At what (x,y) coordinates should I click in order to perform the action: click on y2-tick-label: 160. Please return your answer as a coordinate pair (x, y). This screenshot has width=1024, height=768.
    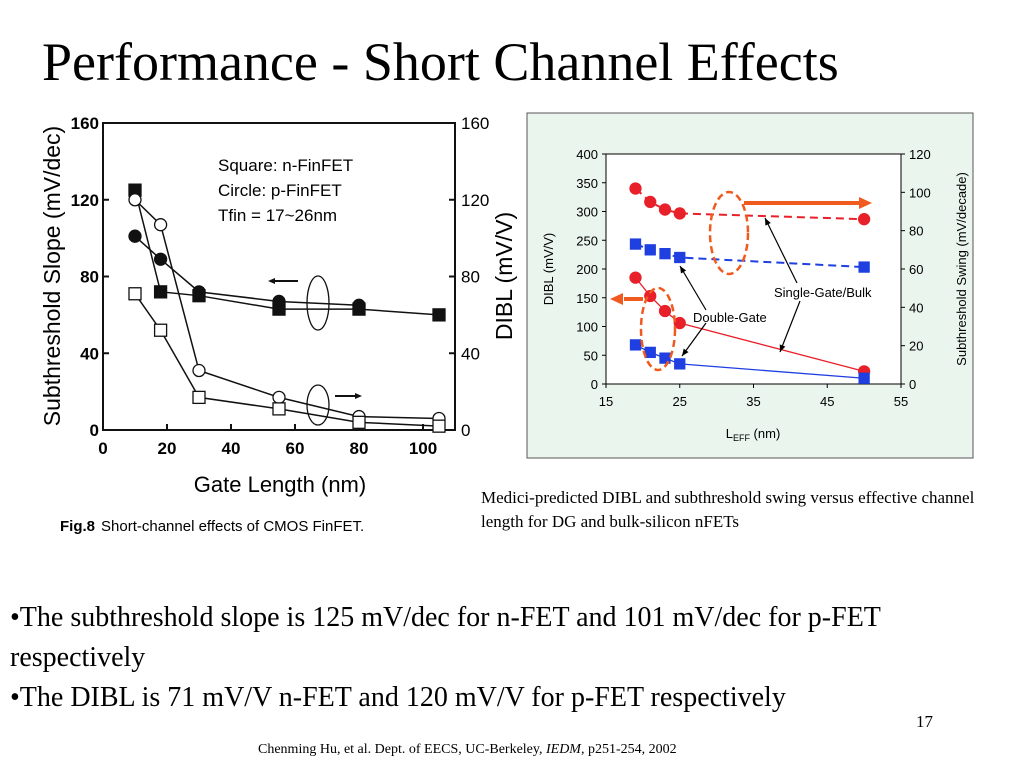
    Looking at the image, I should click on (475, 123).